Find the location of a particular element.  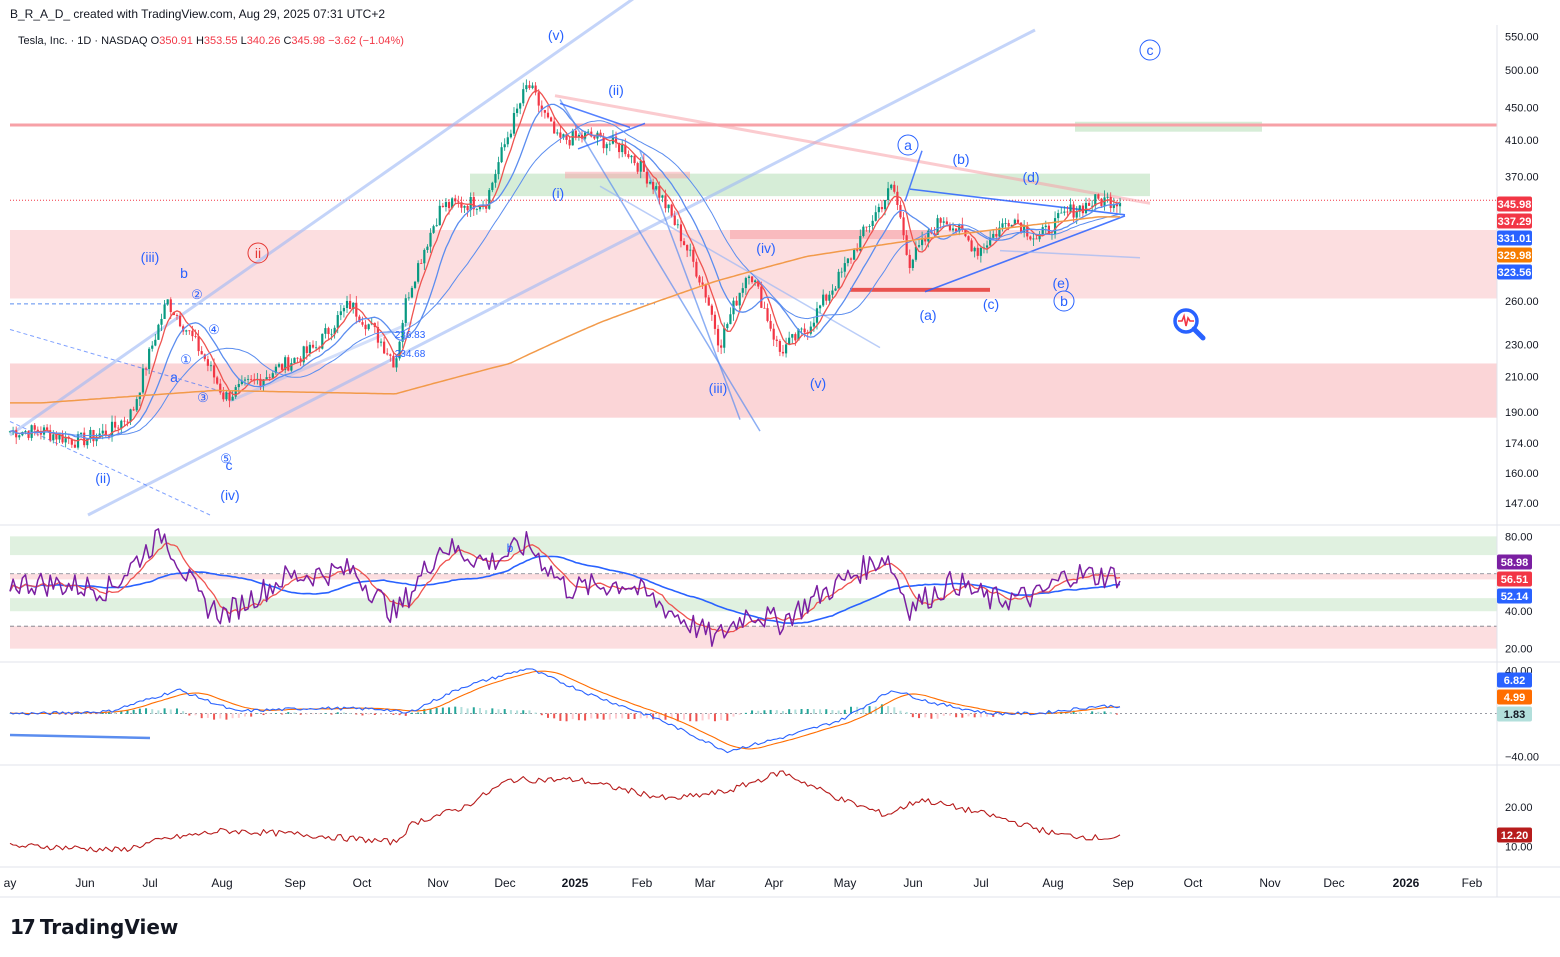

support-line is located at coordinates (740, 267).